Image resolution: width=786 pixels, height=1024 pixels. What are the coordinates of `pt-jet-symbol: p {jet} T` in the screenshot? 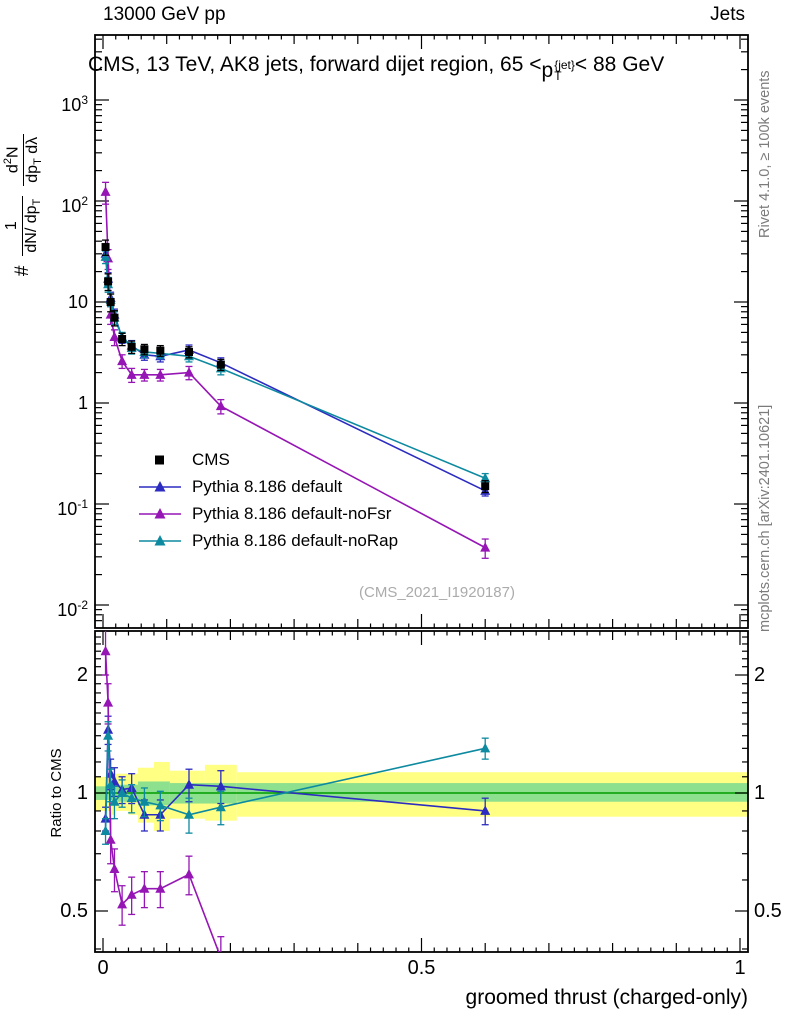 It's located at (558, 71).